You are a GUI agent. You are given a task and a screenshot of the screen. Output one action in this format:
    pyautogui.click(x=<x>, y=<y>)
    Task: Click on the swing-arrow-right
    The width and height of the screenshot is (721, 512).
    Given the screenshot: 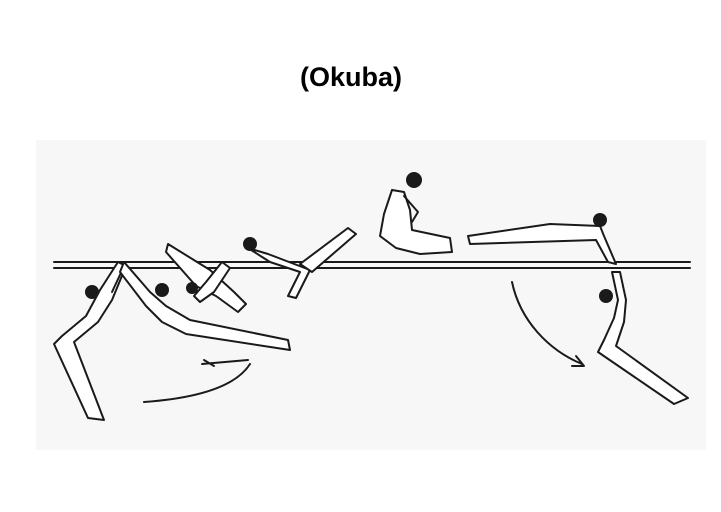 What is the action you would take?
    pyautogui.click(x=548, y=324)
    